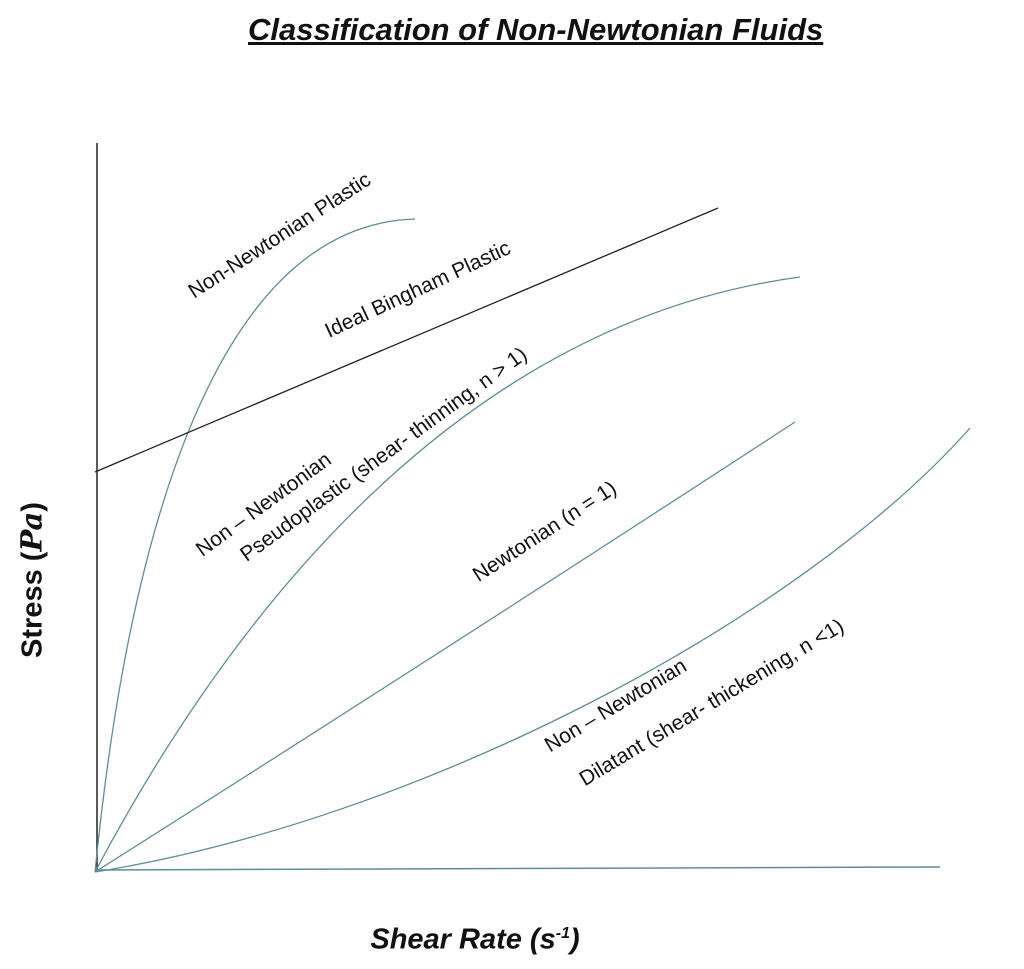  I want to click on y-axis-unit: Pa, so click(31, 531).